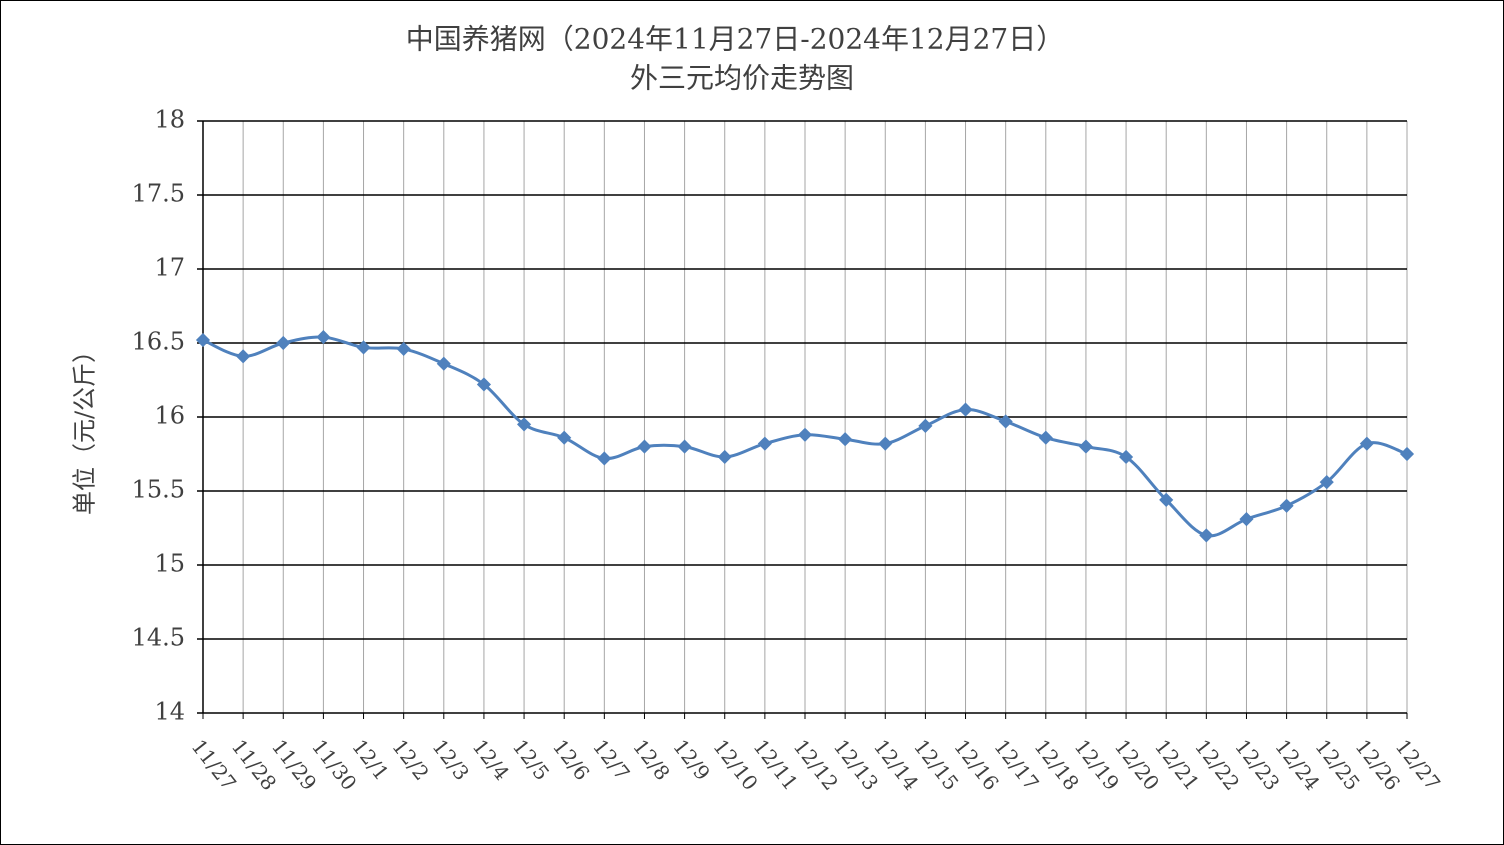 The width and height of the screenshot is (1504, 845). What do you see at coordinates (169, 712) in the screenshot?
I see `y-tick-label: 14` at bounding box center [169, 712].